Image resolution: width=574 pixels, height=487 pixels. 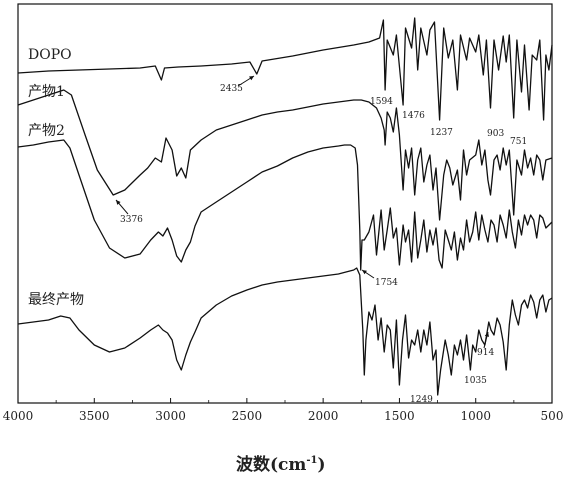 What do you see at coordinates (94, 416) in the screenshot?
I see `x-tick-label: 3500` at bounding box center [94, 416].